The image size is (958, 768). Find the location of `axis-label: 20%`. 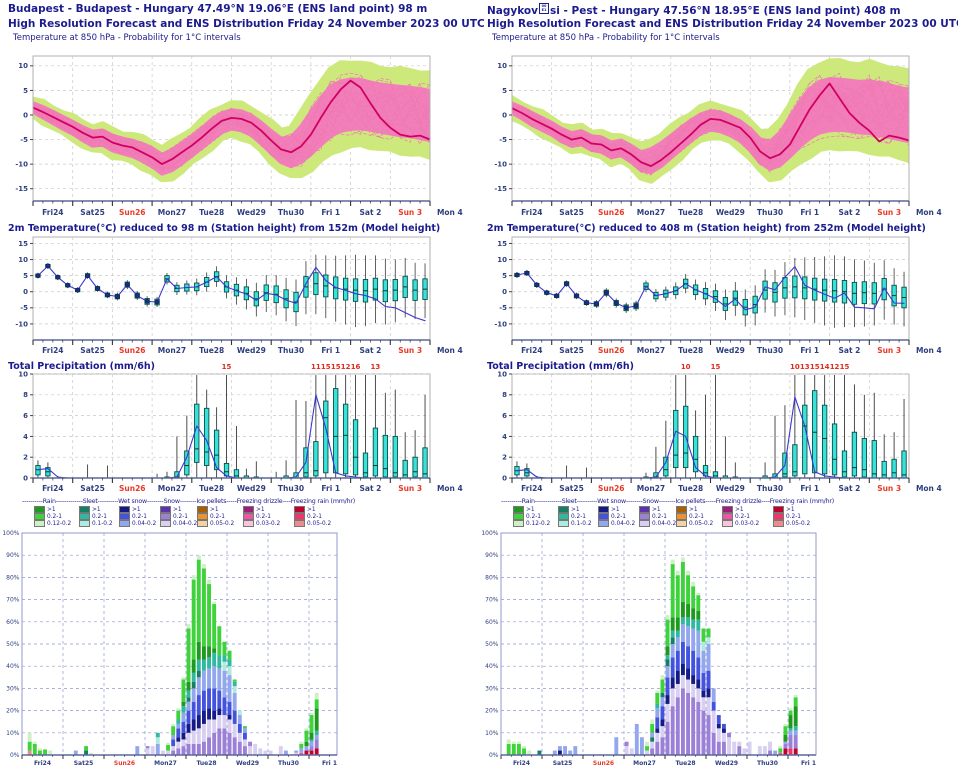

axis-label: 20% is located at coordinates (13, 711).